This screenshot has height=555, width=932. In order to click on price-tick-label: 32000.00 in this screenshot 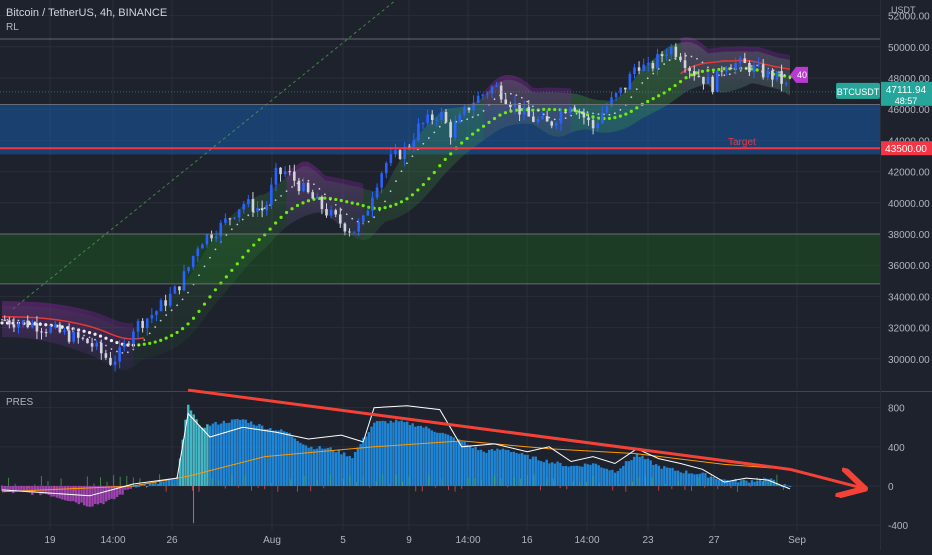, I will do `click(909, 329)`.